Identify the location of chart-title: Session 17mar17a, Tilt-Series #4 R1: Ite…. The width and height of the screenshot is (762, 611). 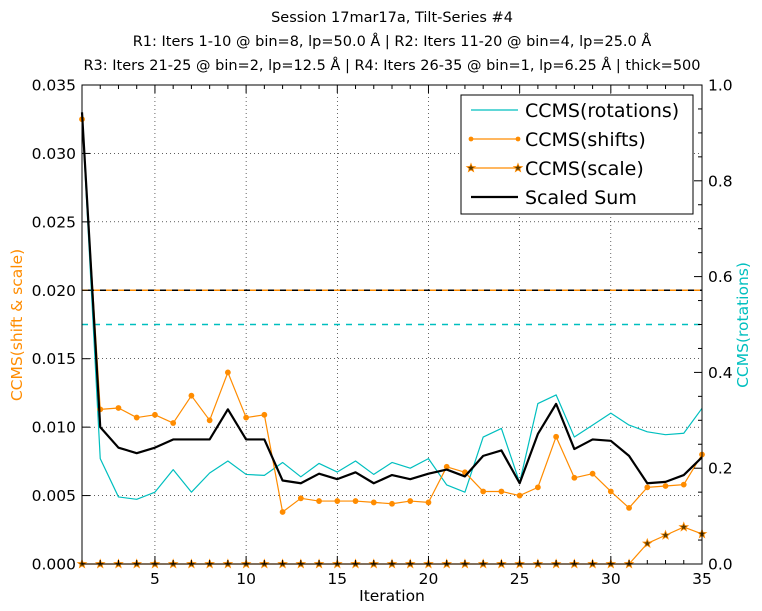
(391, 42).